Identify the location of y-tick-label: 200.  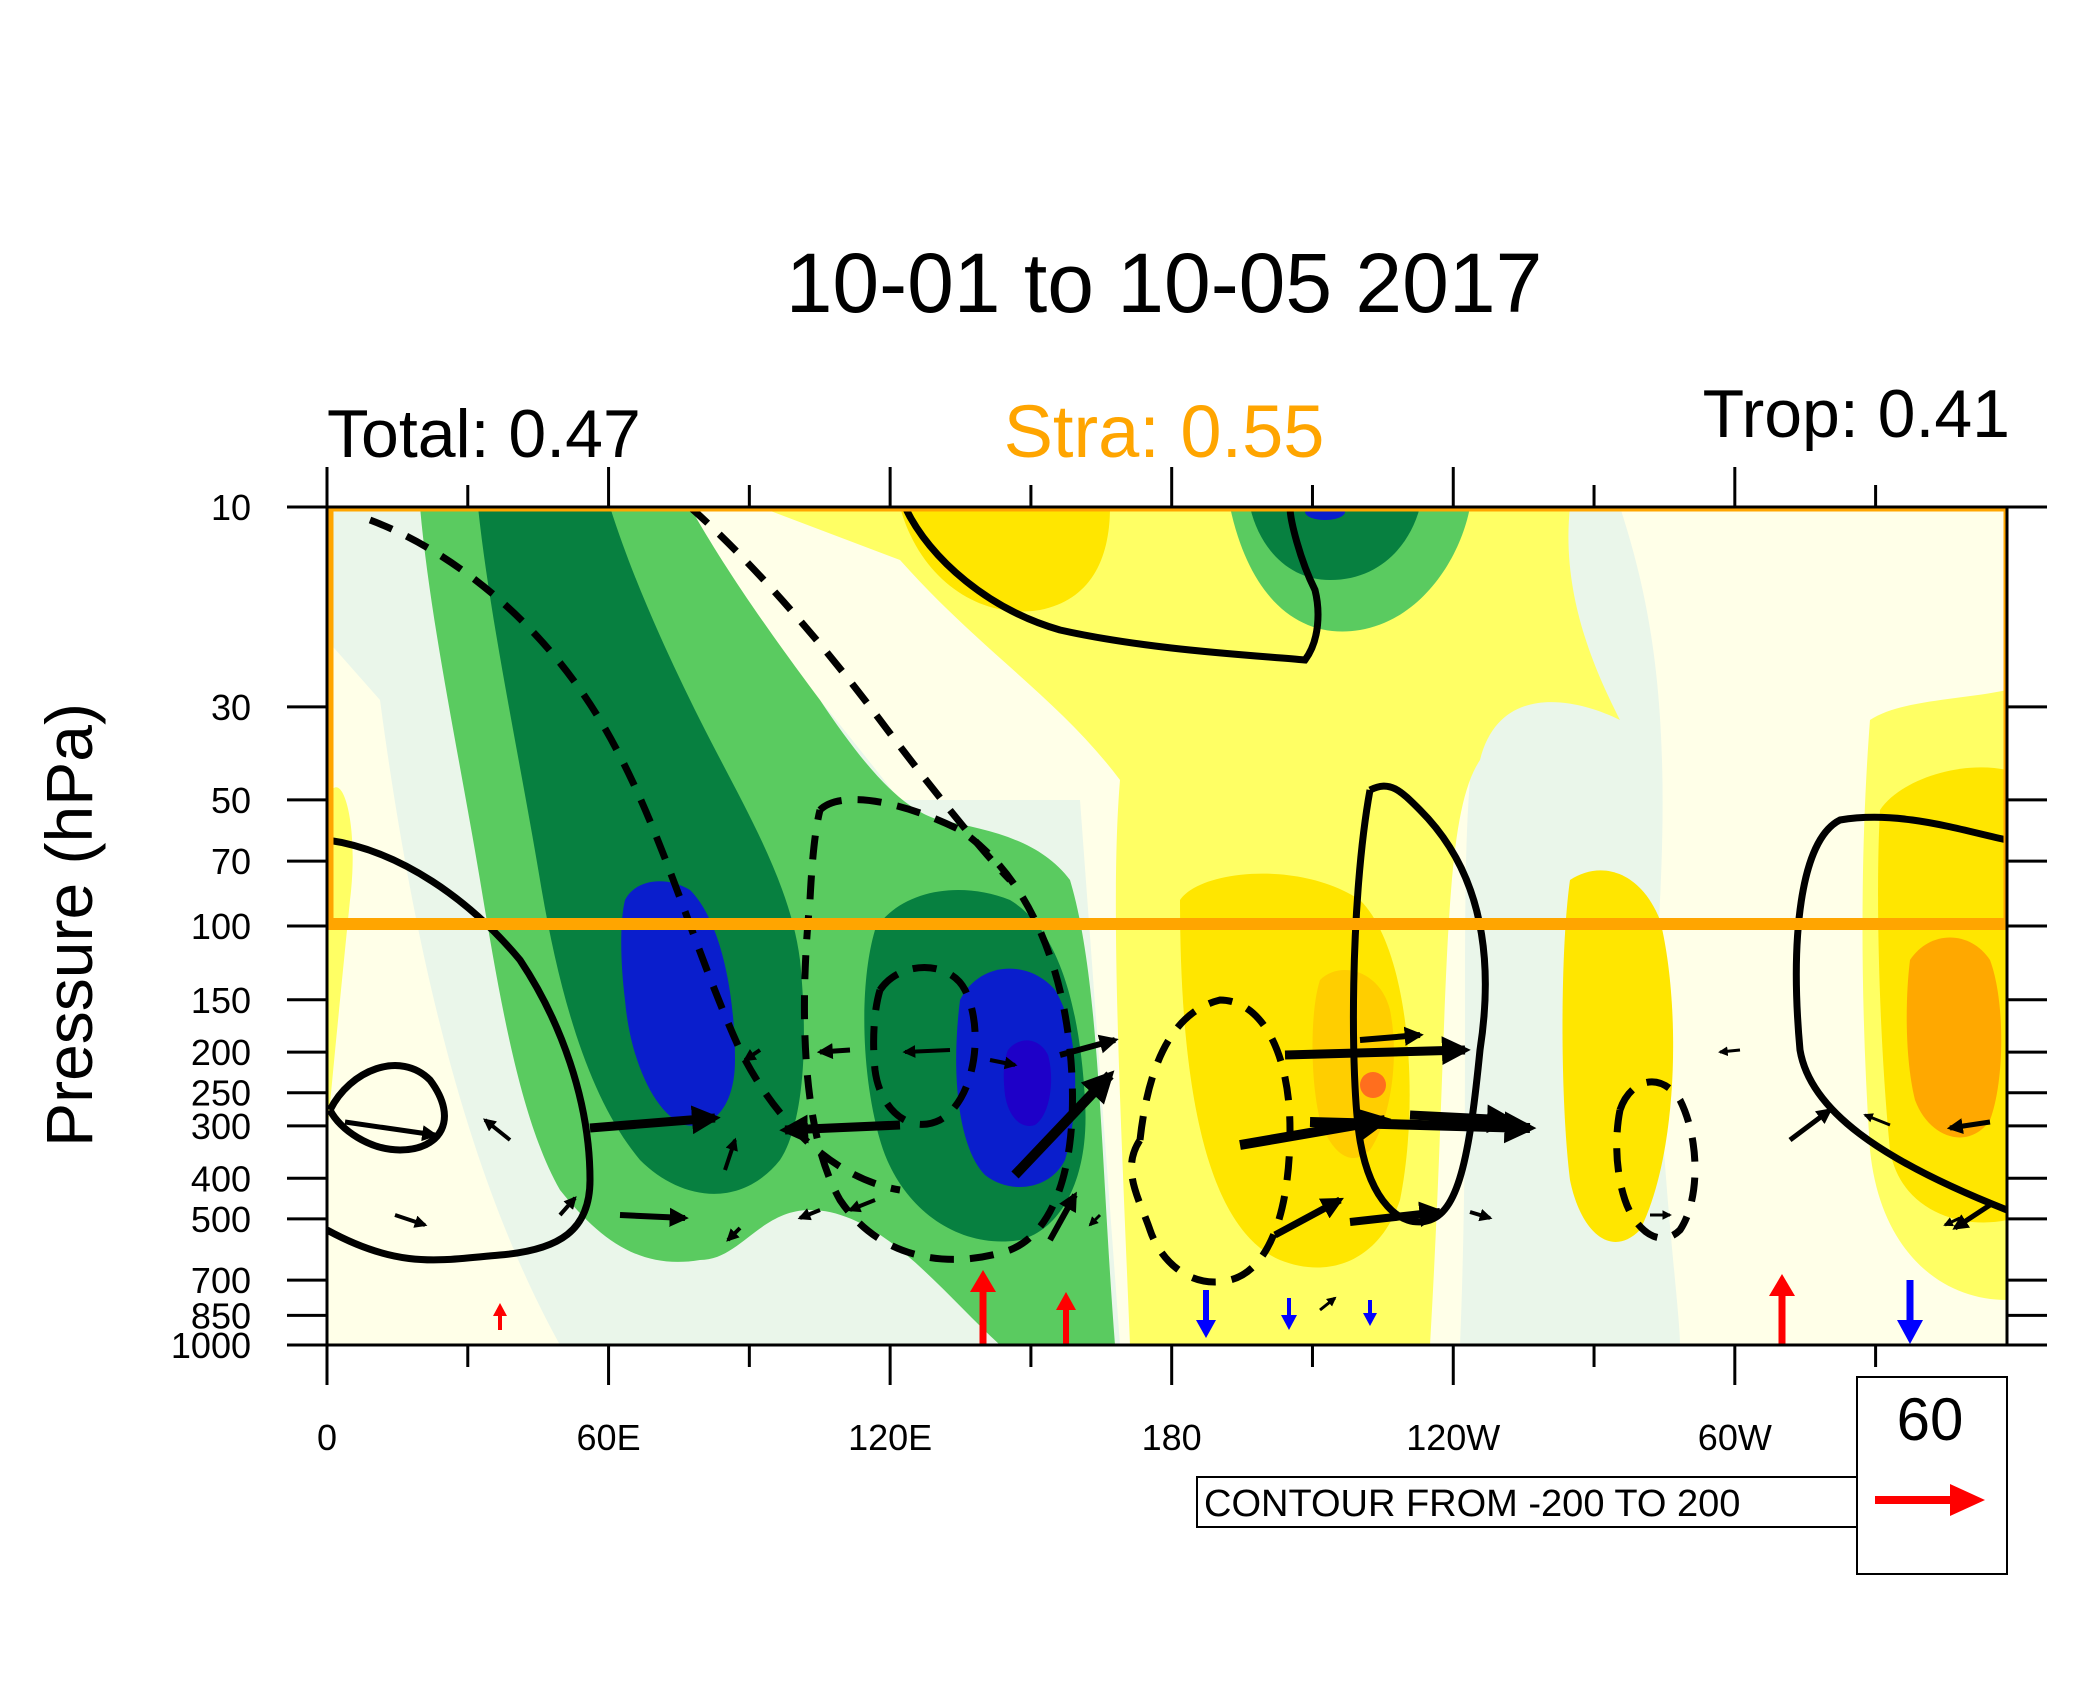
(221, 1052).